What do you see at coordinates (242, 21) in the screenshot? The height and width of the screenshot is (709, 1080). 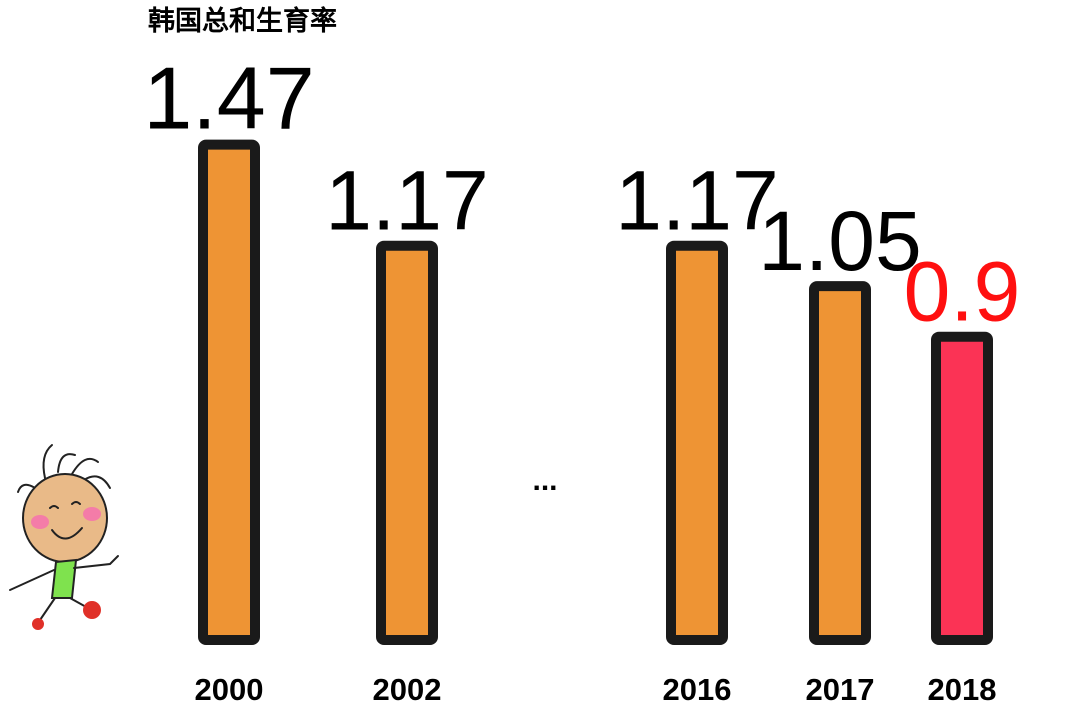 I see `chart-title: 韩国总和生育率` at bounding box center [242, 21].